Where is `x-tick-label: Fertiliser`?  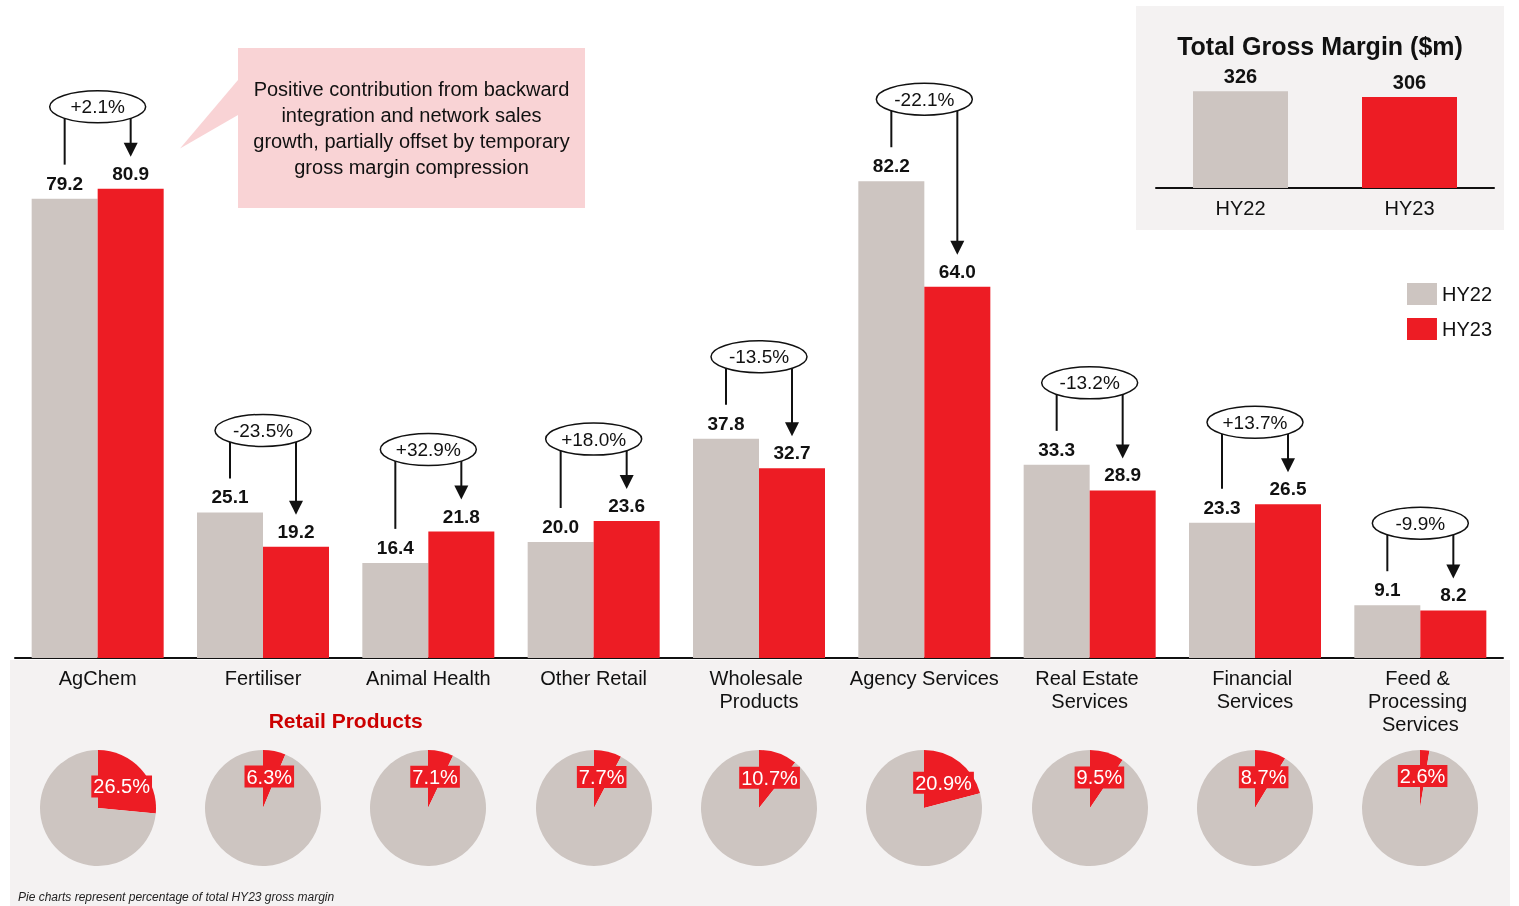
x-tick-label: Fertiliser is located at coordinates (263, 677).